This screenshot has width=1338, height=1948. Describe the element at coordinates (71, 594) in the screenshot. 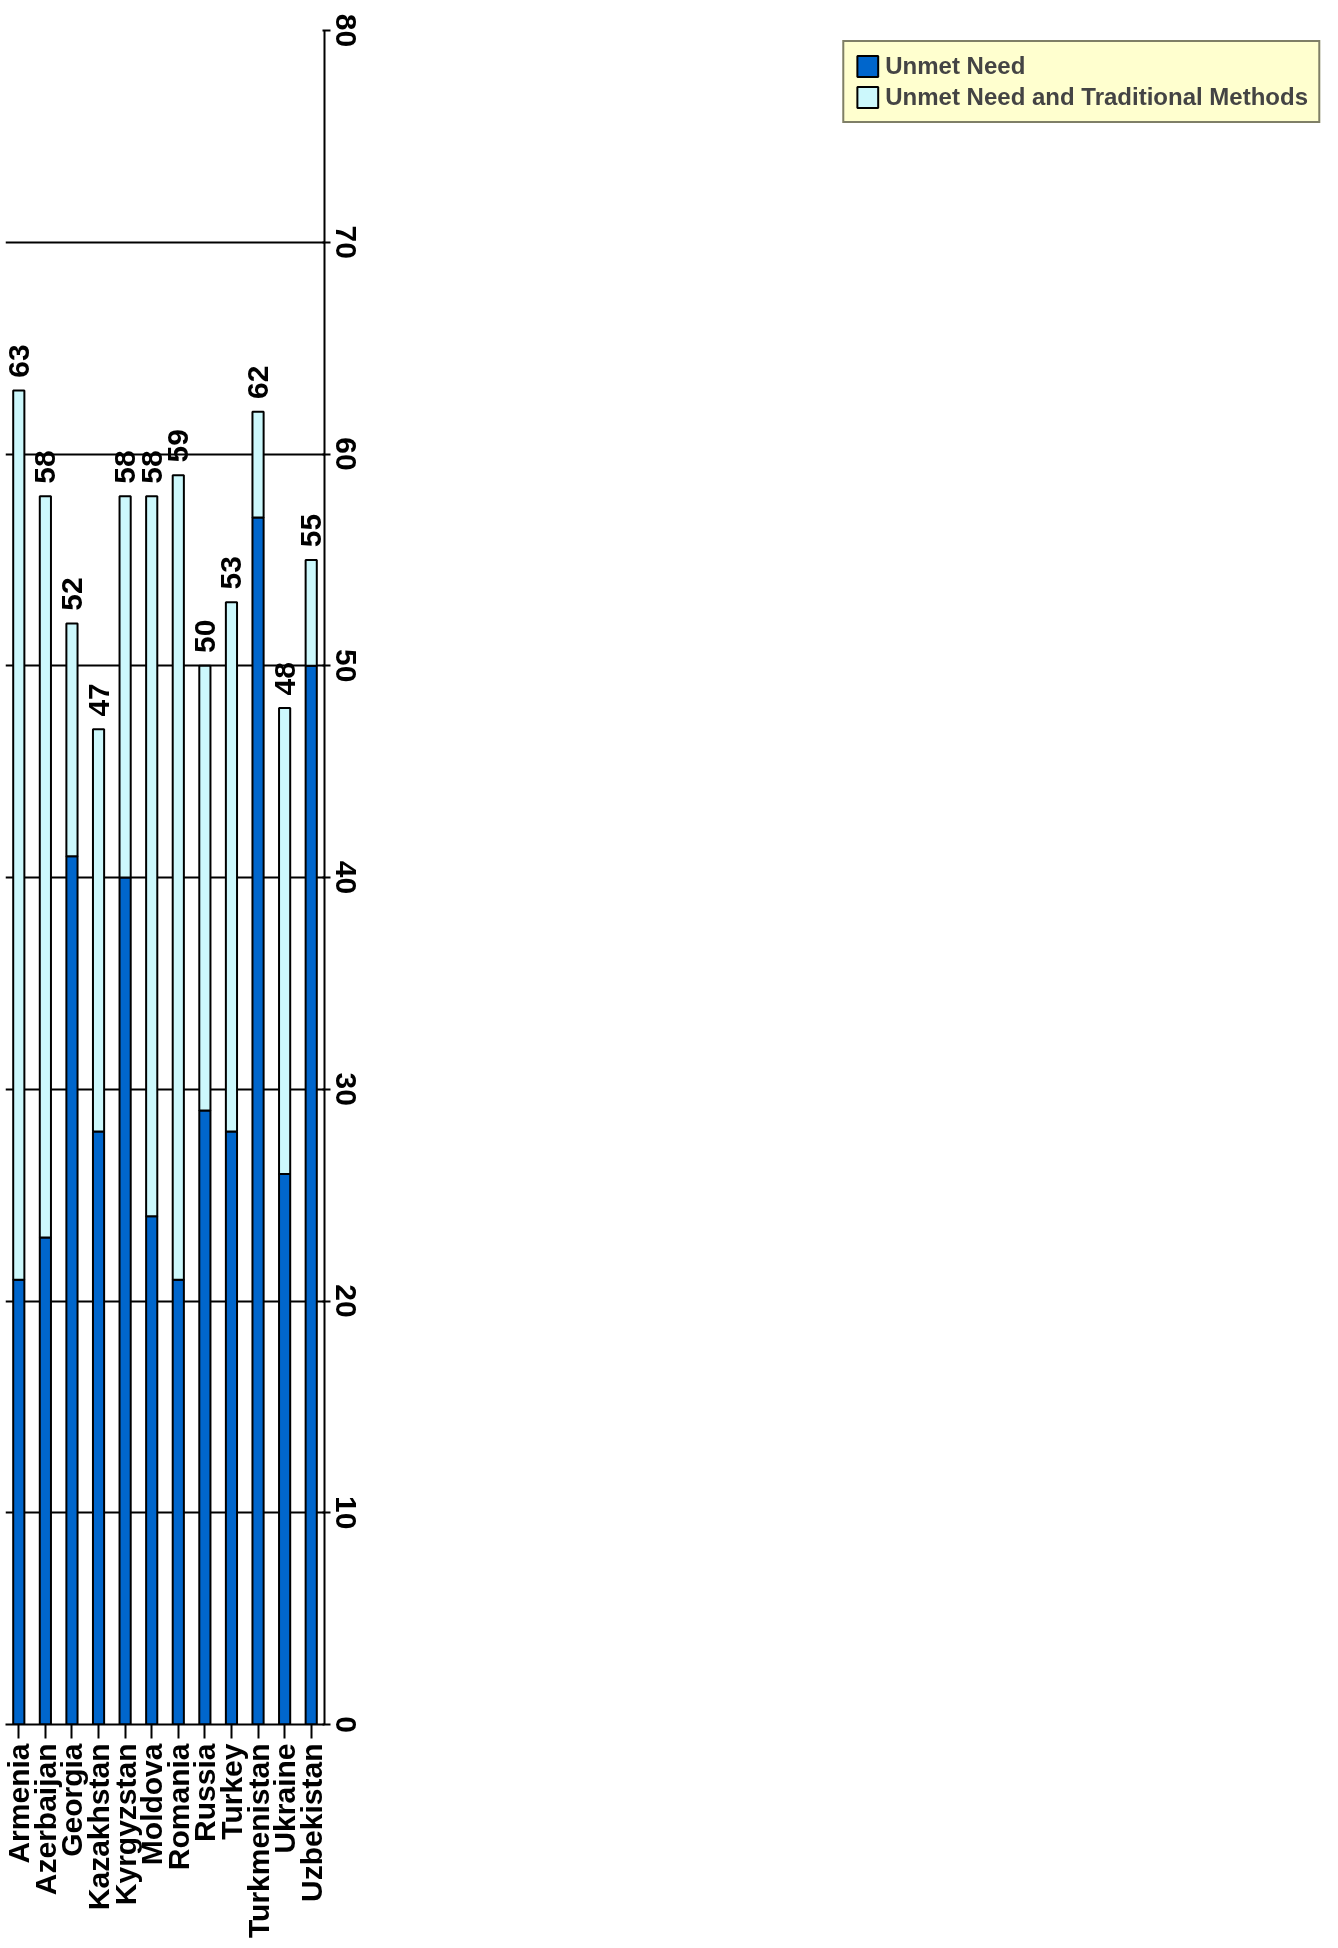

I see `total-label: 52` at that location.